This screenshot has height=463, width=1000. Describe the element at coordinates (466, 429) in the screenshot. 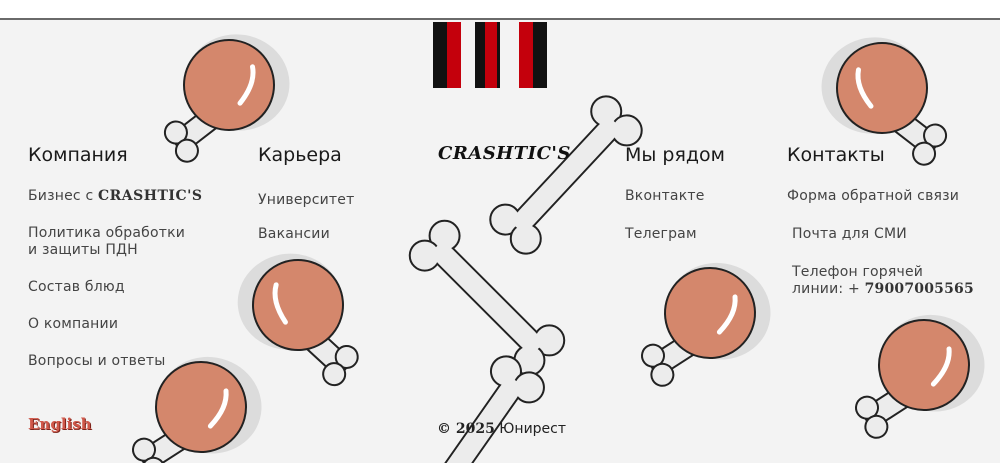

I see `copyright-year: © 2025` at that location.